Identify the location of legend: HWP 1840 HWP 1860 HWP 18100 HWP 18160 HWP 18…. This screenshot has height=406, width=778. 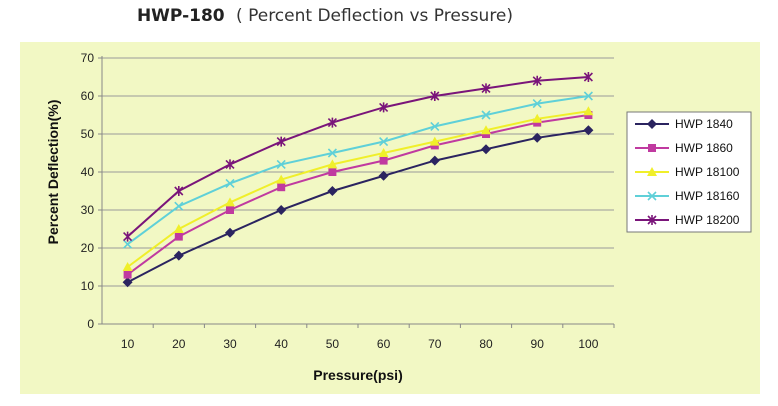
(689, 172).